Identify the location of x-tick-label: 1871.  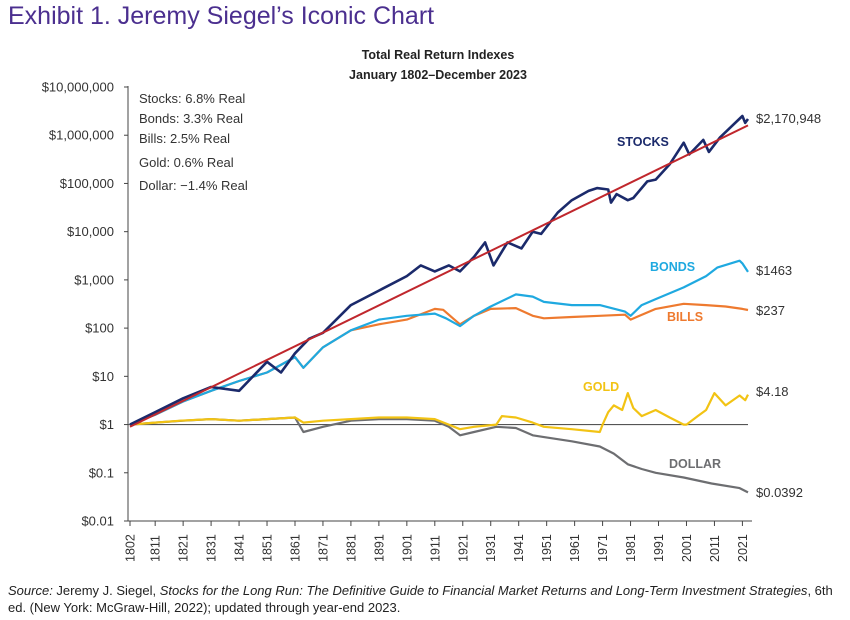
(323, 548).